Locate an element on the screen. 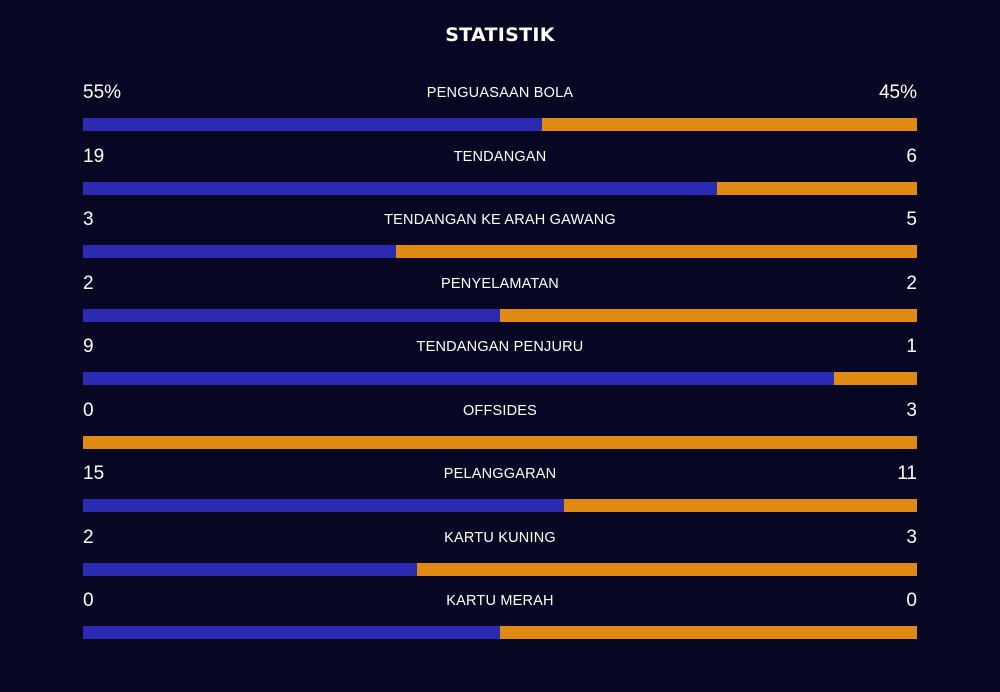 This screenshot has width=1000, height=692. stat-row-possession: 55% PENGUASAAN BOLA 45% is located at coordinates (500, 112).